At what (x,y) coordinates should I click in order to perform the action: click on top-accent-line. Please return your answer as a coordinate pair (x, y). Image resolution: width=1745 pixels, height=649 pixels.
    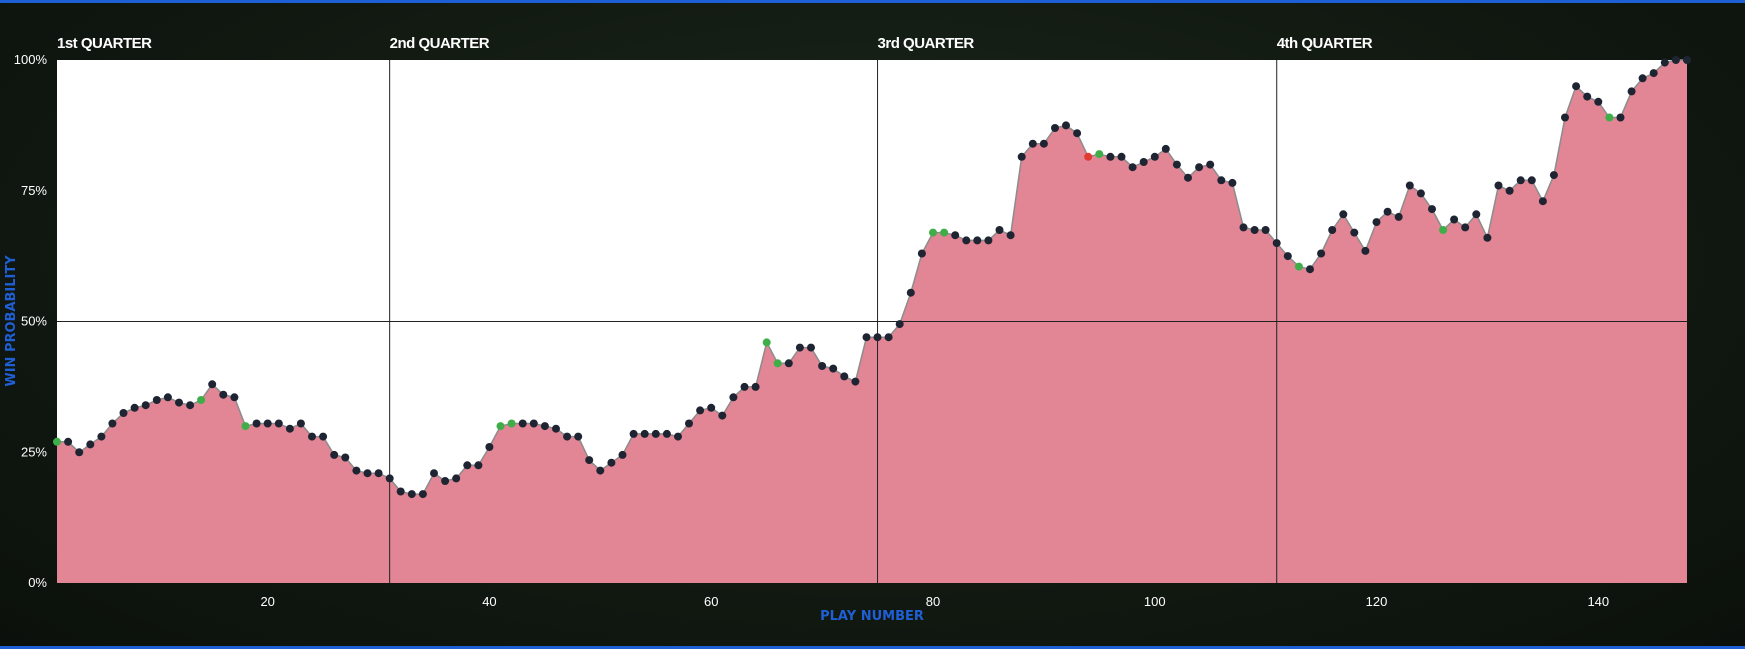
    Looking at the image, I should click on (872, 1).